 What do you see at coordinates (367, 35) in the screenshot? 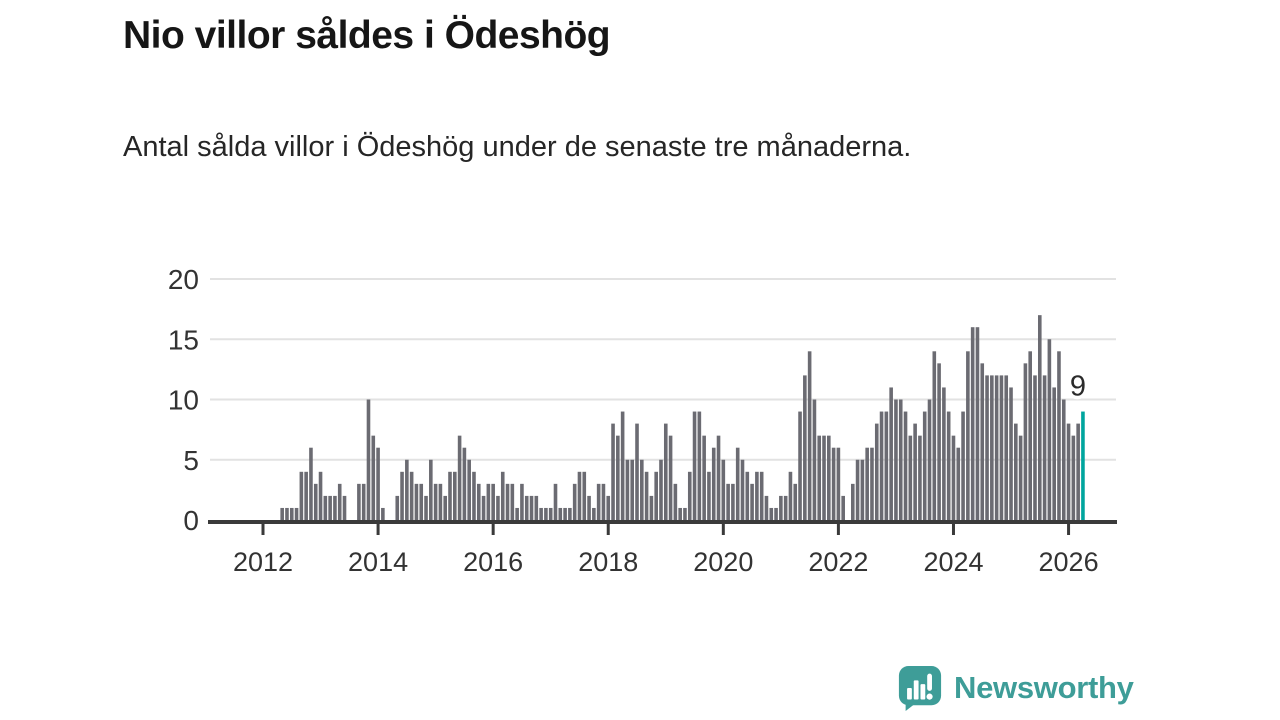
I see `chart-title: Nio villor såldes i Ödeshög` at bounding box center [367, 35].